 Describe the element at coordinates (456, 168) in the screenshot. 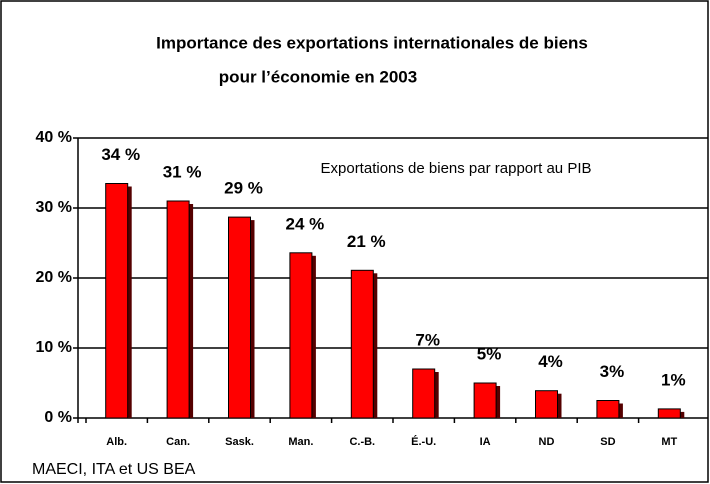

I see `annotation: Exportations de biens par rapport au PIB` at that location.